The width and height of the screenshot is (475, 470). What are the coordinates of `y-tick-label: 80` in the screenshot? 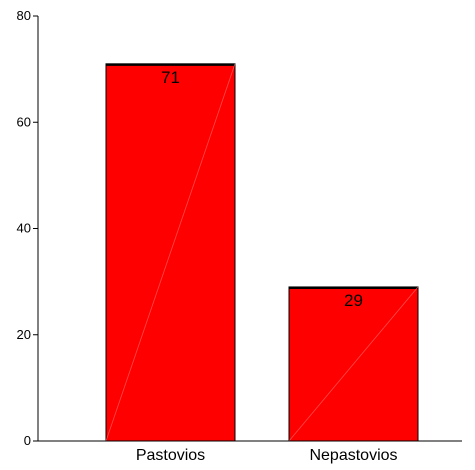 It's located at (24, 15).